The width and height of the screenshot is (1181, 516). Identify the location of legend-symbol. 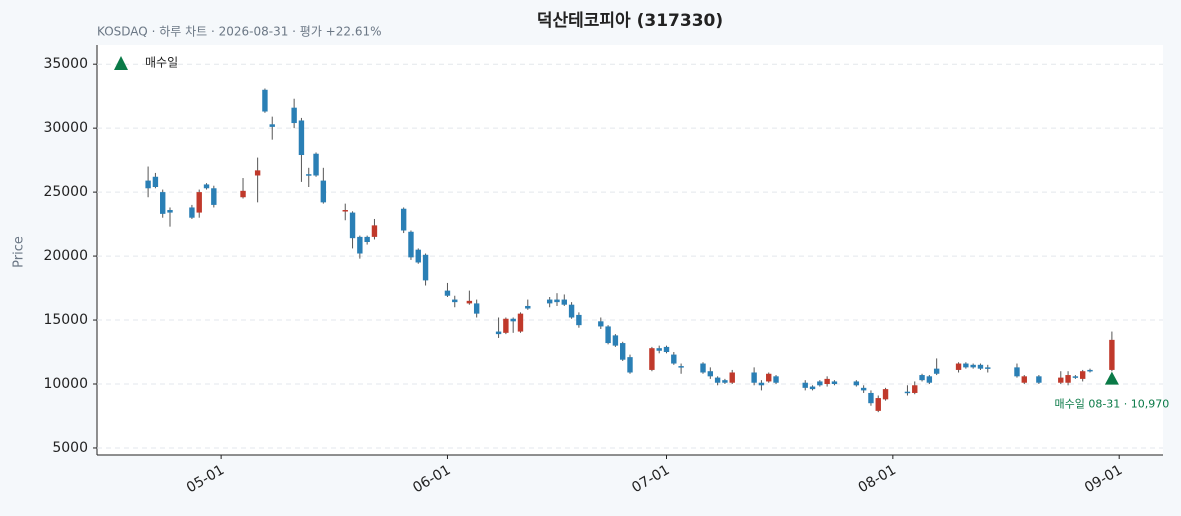
(121, 63).